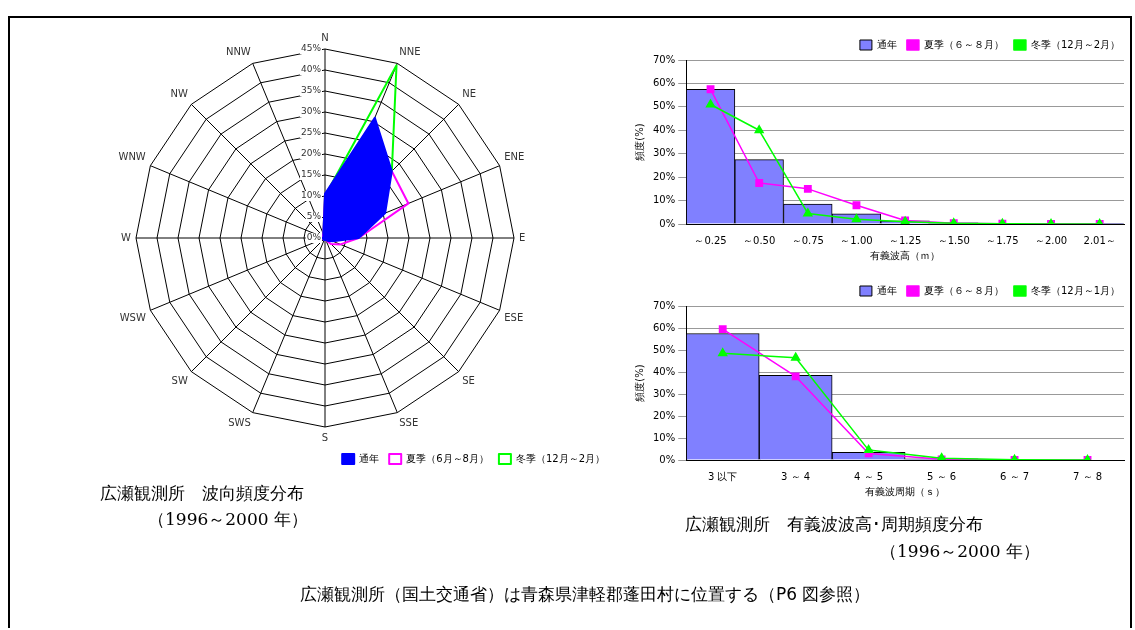 This screenshot has width=1135, height=630. I want to click on spoke-label: WNW, so click(132, 157).